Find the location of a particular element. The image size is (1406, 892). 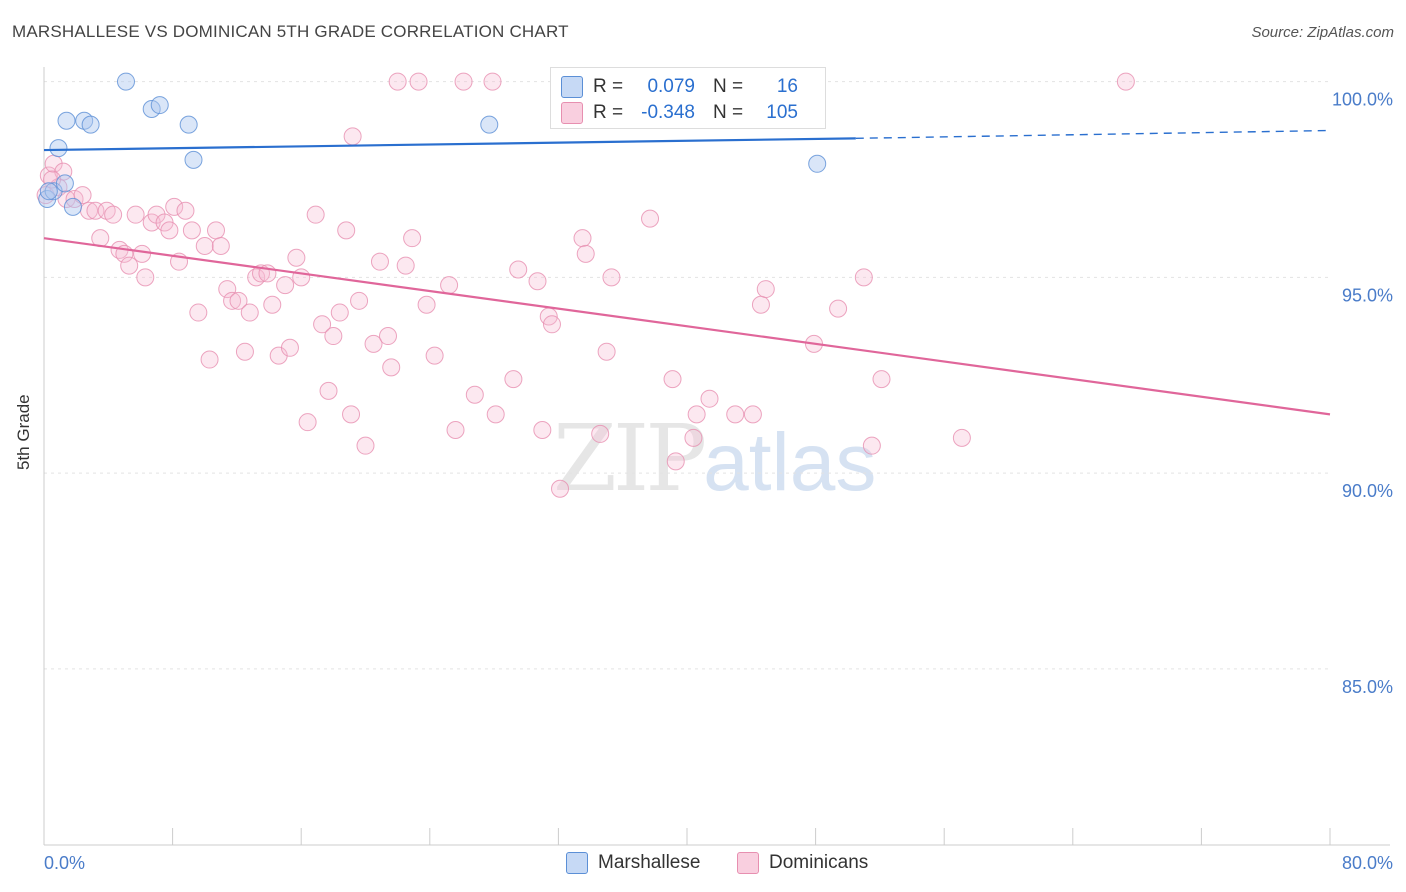

watermark-atlas: atlas is located at coordinates (790, 462).